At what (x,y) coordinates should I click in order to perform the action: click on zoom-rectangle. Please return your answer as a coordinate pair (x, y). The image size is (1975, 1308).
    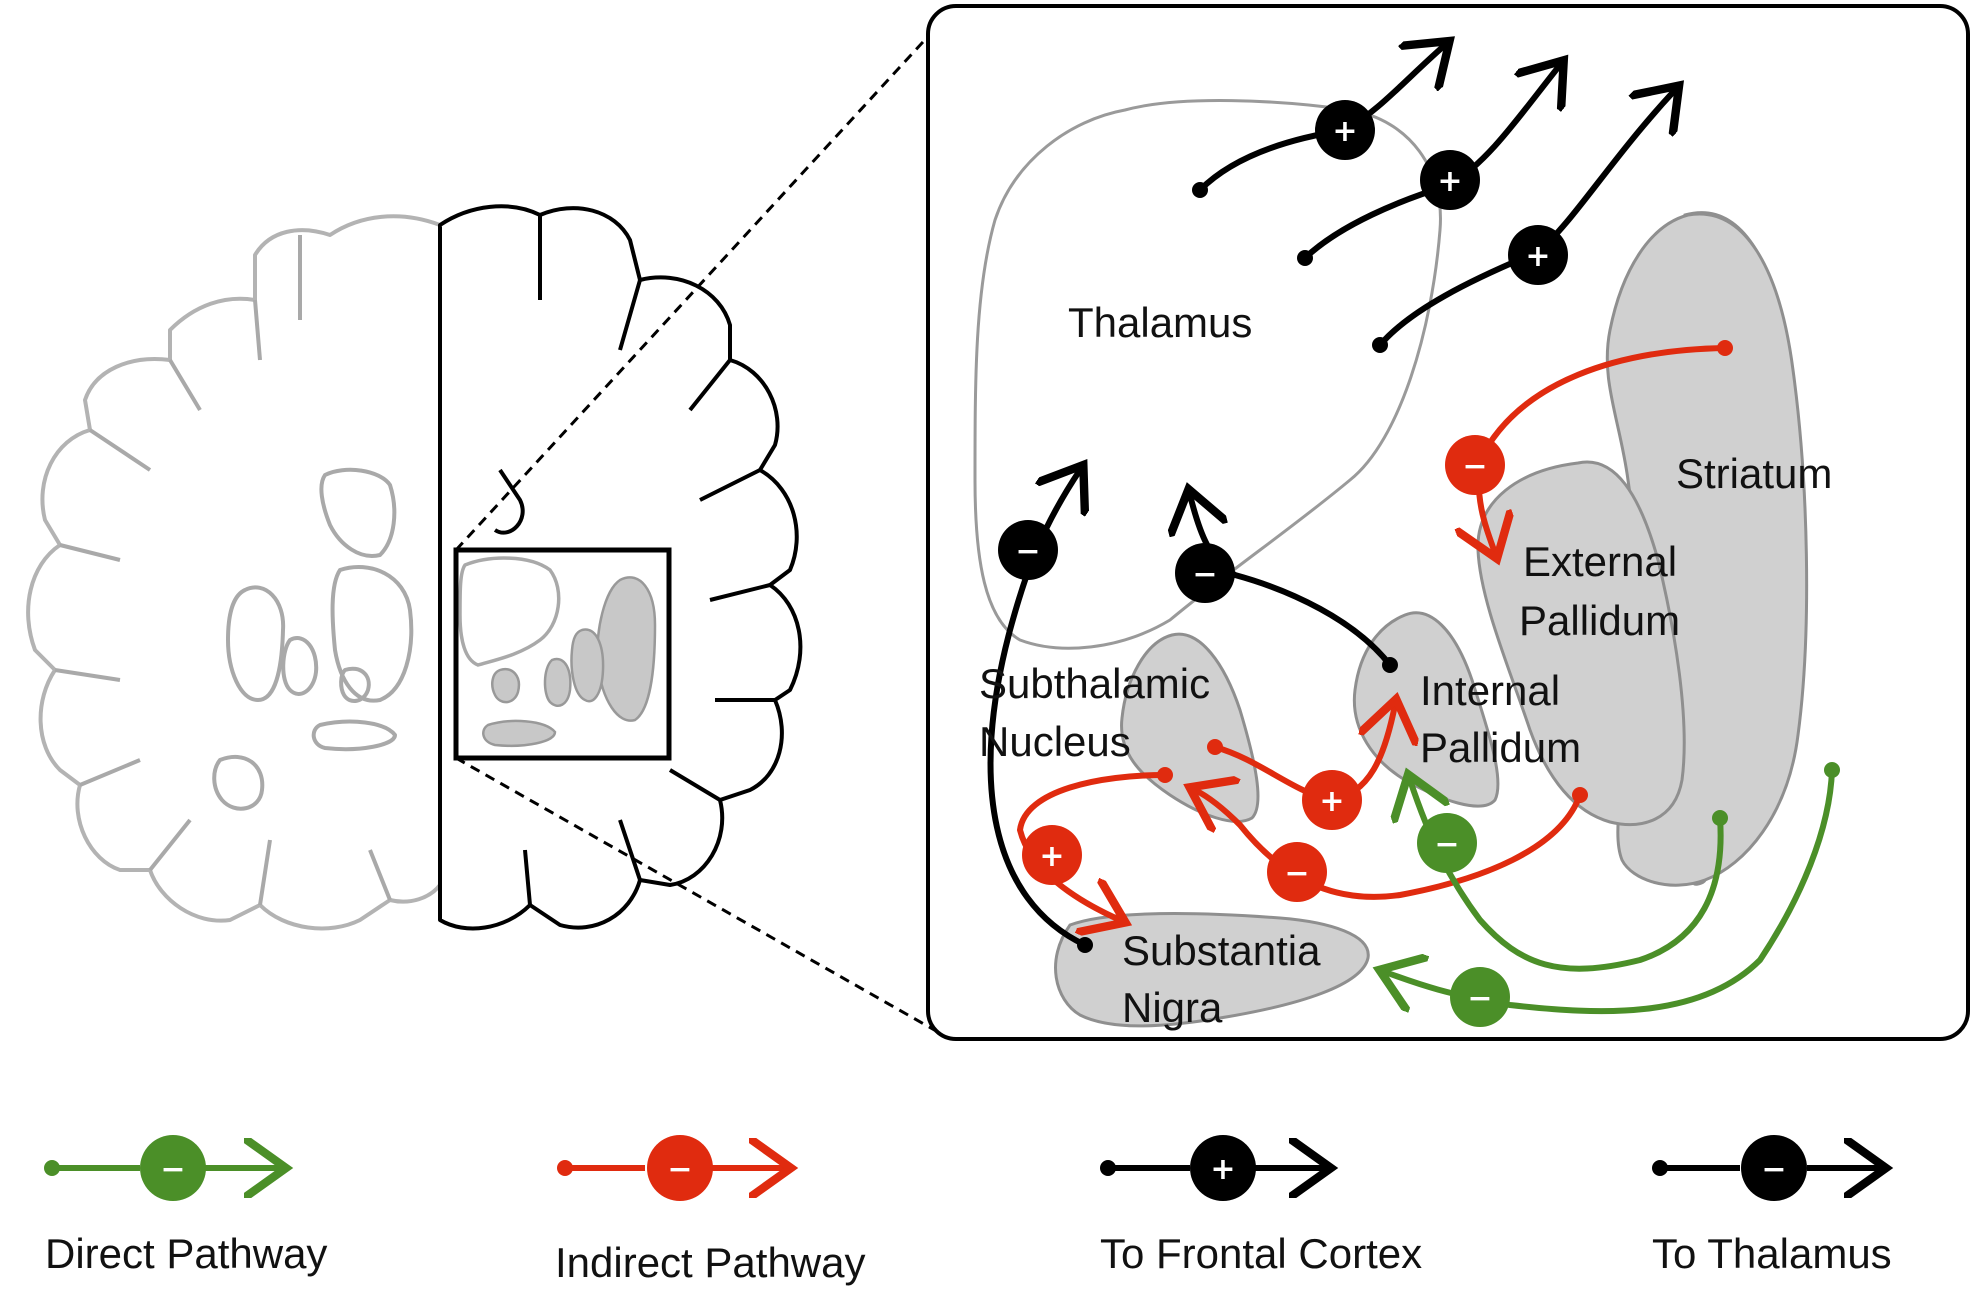
    Looking at the image, I should click on (562, 654).